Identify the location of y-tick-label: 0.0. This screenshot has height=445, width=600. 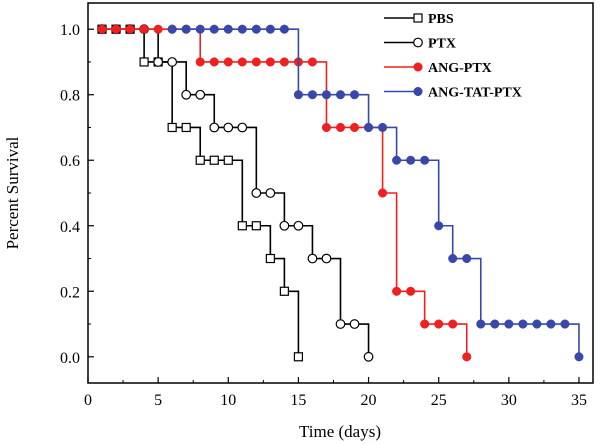
(70, 358).